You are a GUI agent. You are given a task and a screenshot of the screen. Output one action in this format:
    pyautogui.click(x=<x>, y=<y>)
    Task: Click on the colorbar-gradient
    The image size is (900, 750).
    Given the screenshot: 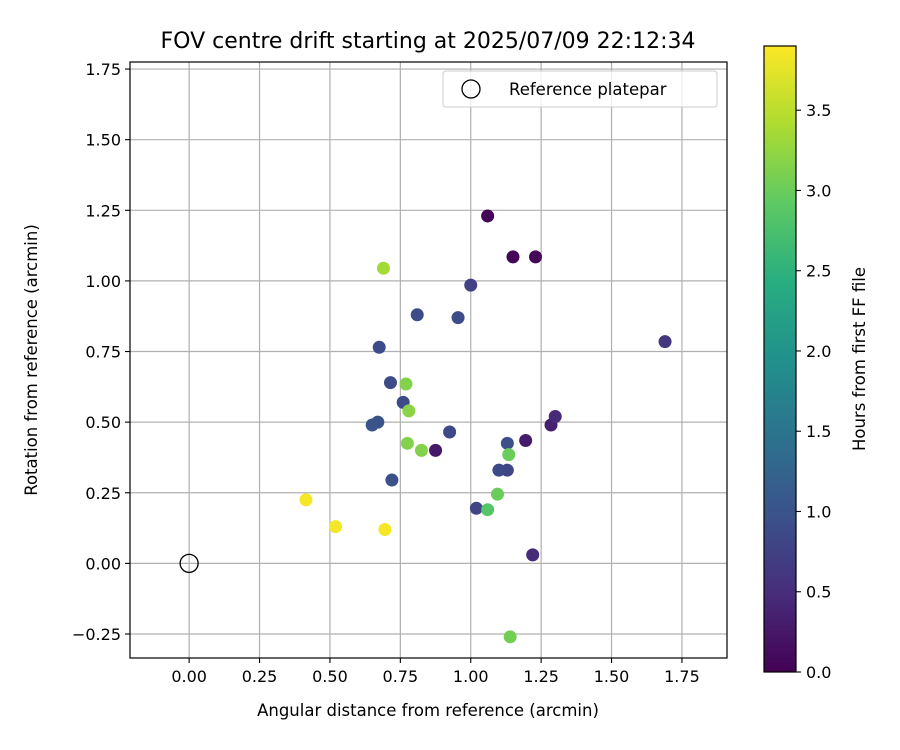 What is the action you would take?
    pyautogui.click(x=780, y=359)
    